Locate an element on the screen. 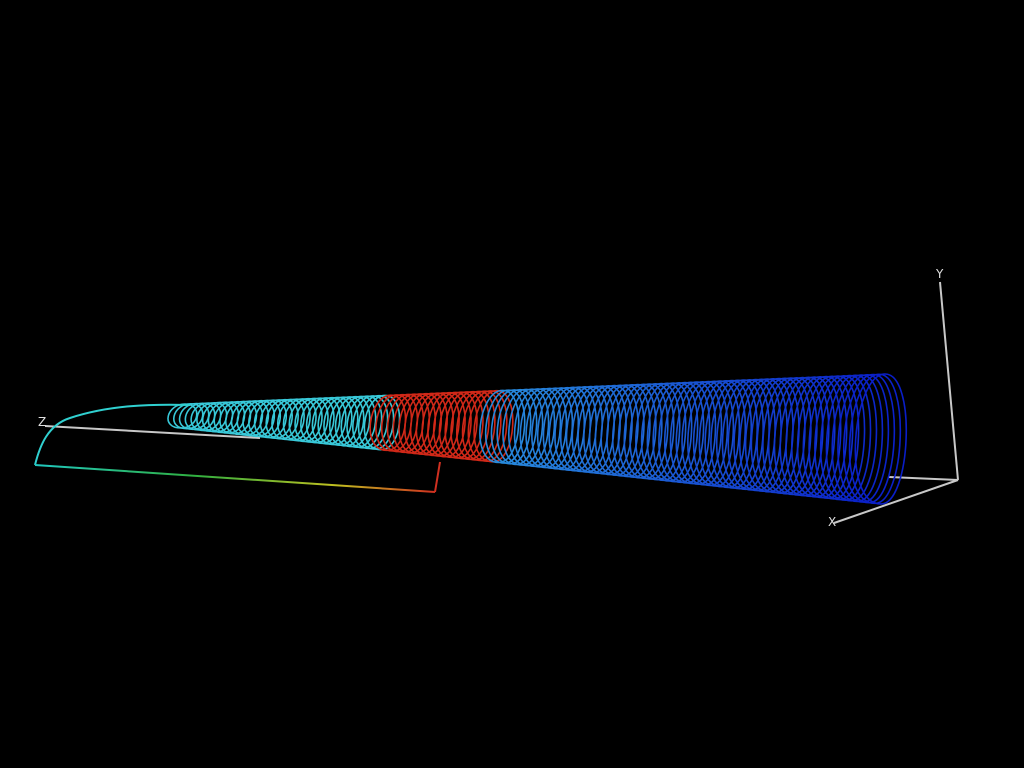  root-outline is located at coordinates (237, 448).